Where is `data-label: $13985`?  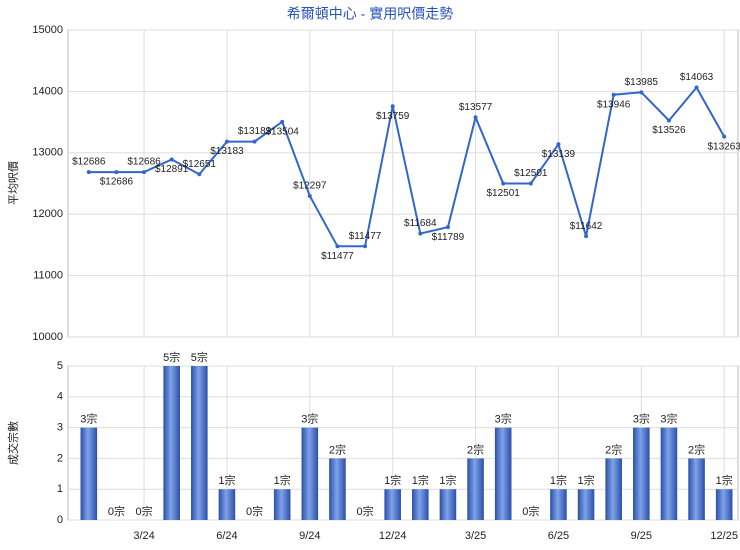 data-label: $13985 is located at coordinates (642, 82).